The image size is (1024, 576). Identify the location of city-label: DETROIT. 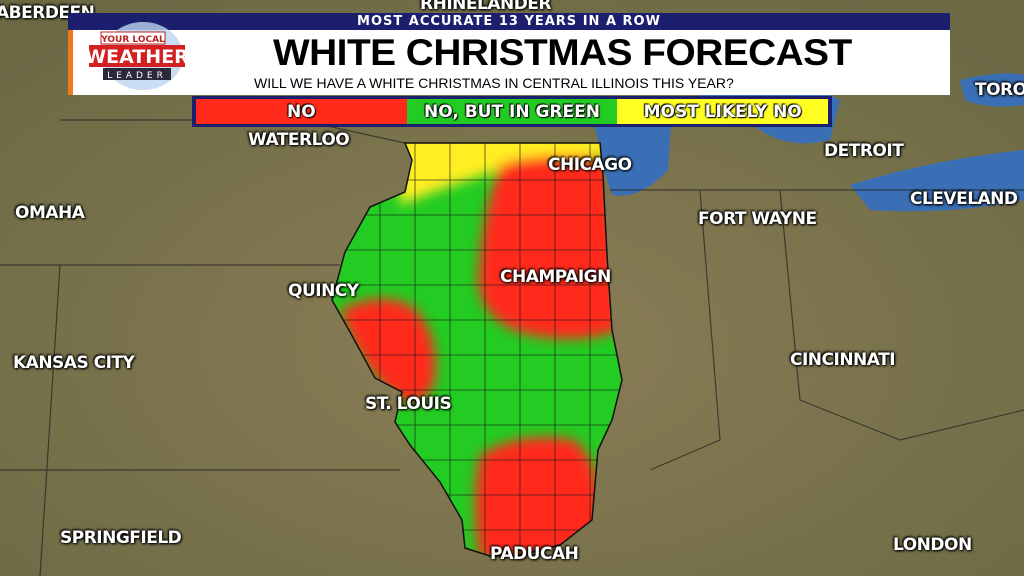
(864, 151).